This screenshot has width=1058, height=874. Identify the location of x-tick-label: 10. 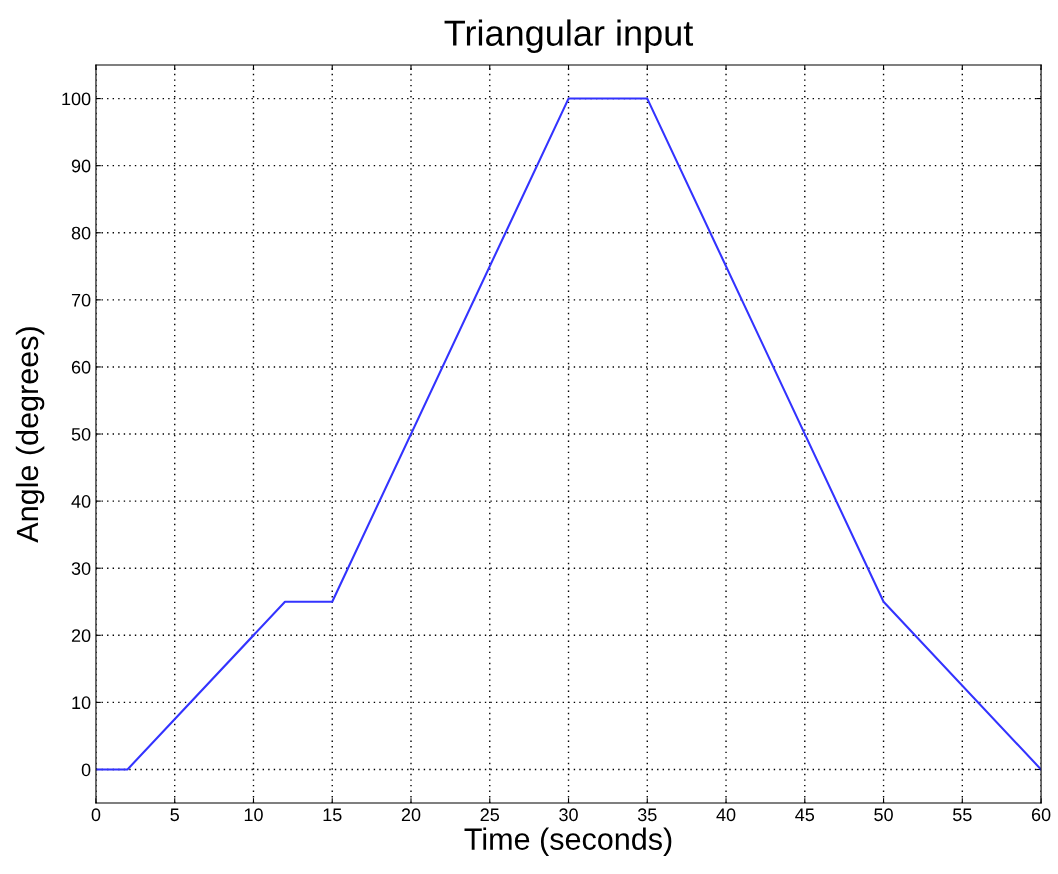
(253, 815).